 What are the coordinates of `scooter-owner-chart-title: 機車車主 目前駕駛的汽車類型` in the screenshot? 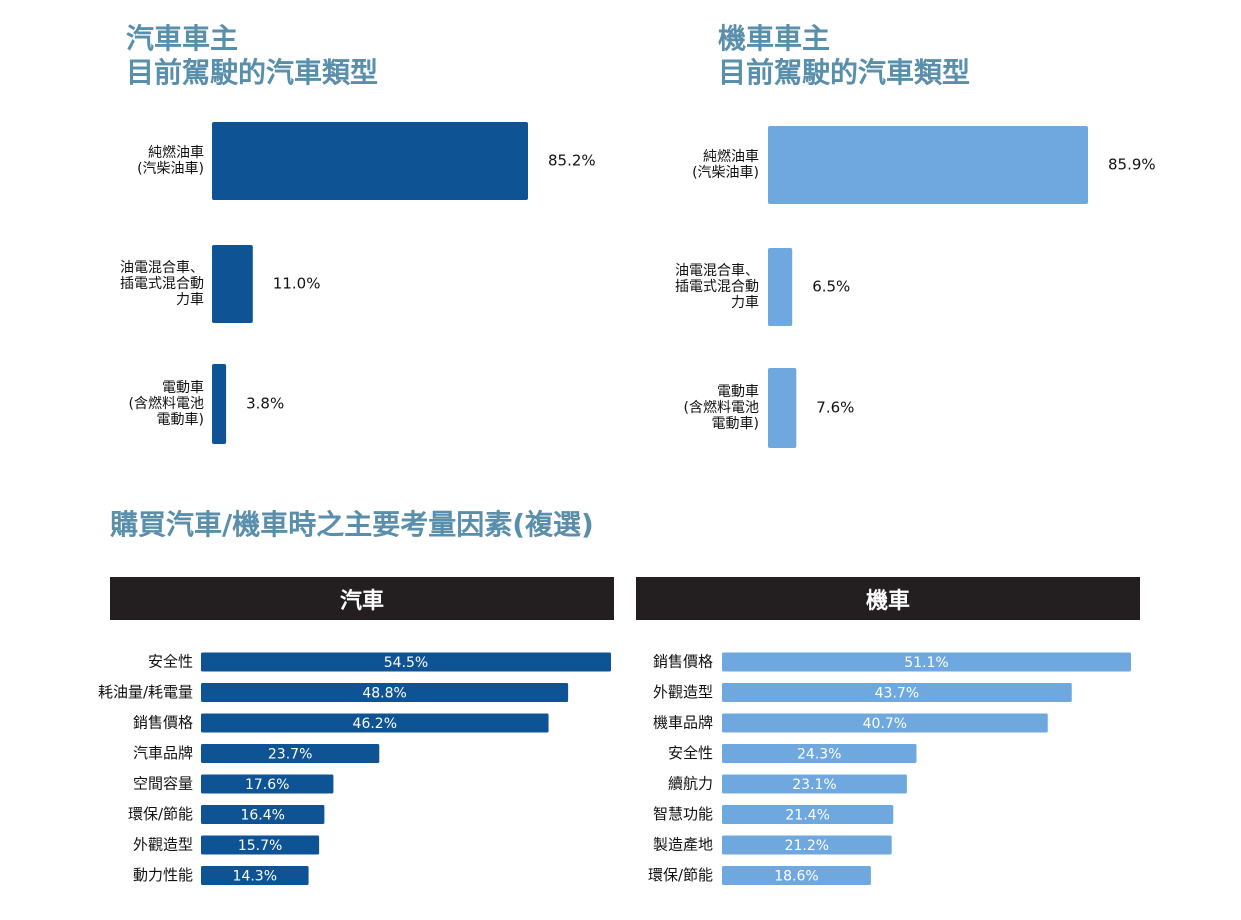 It's located at (844, 55).